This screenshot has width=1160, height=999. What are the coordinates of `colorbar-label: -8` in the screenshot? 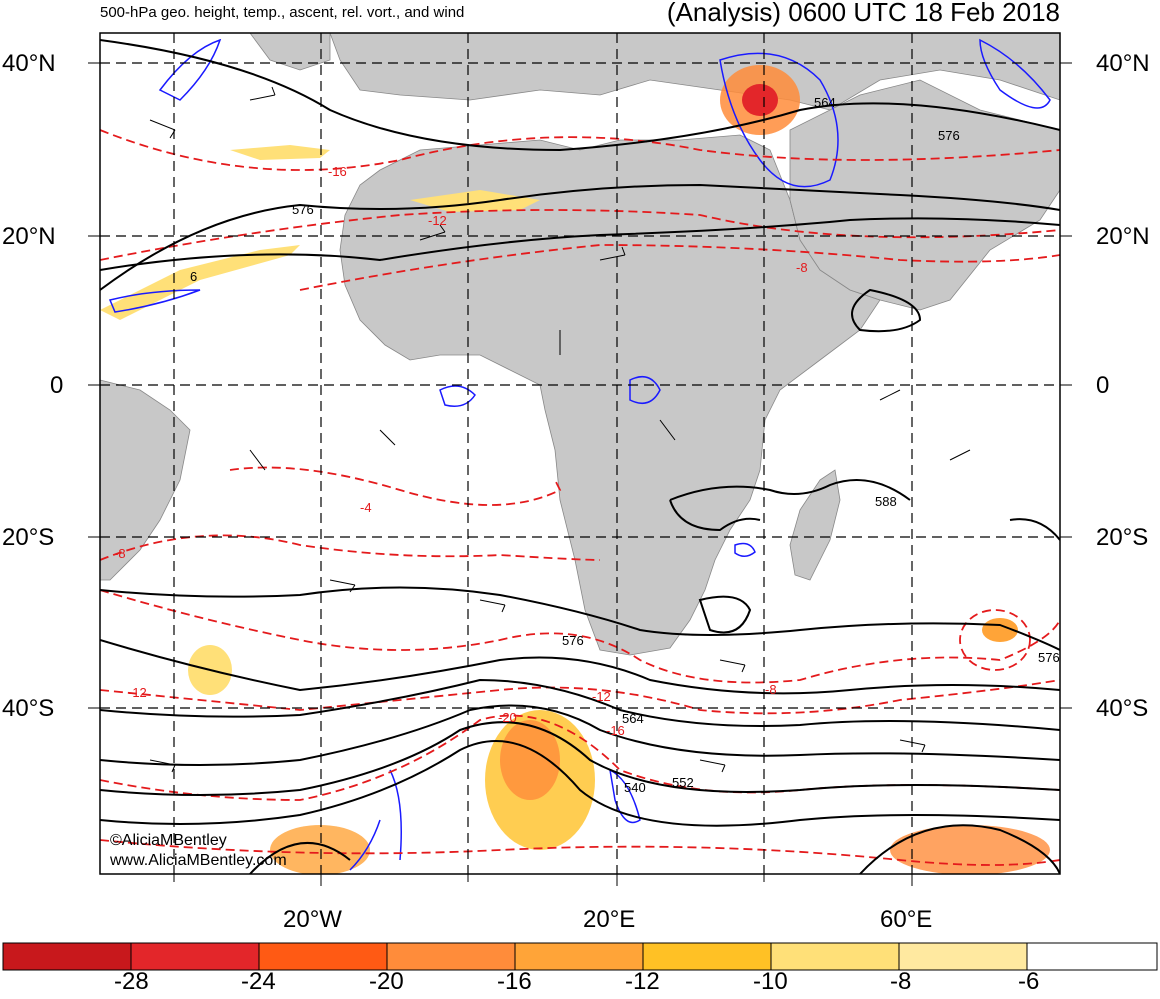 It's located at (901, 981).